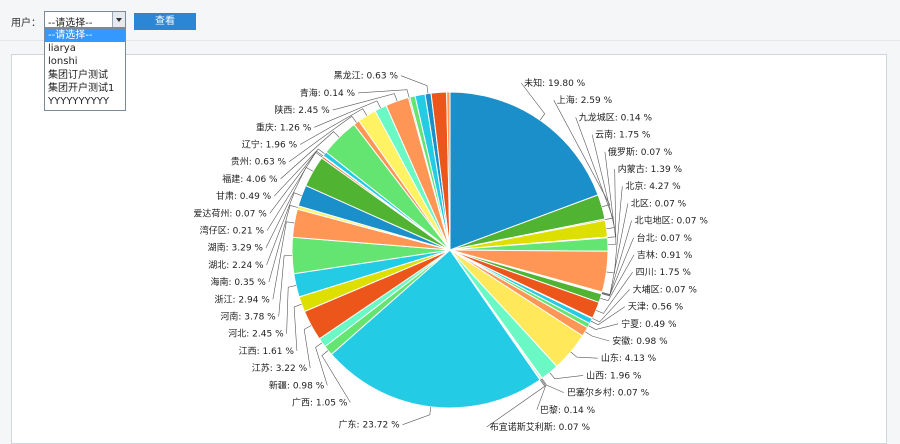 This screenshot has height=444, width=900. Describe the element at coordinates (665, 238) in the screenshot. I see `pie-slice-label: 台北: 0.07 %` at that location.